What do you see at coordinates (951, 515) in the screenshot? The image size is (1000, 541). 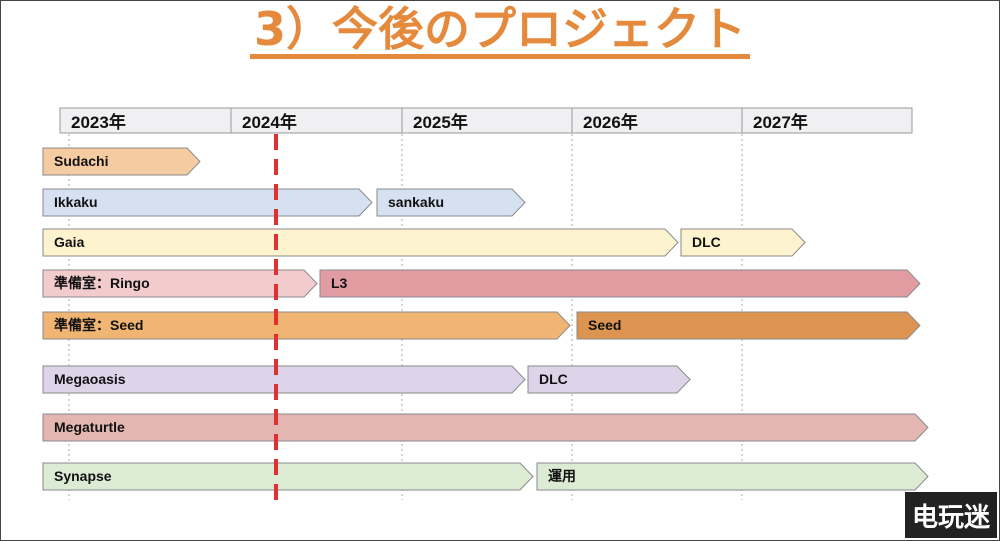 I see `watermark-logo: 电玩迷` at bounding box center [951, 515].